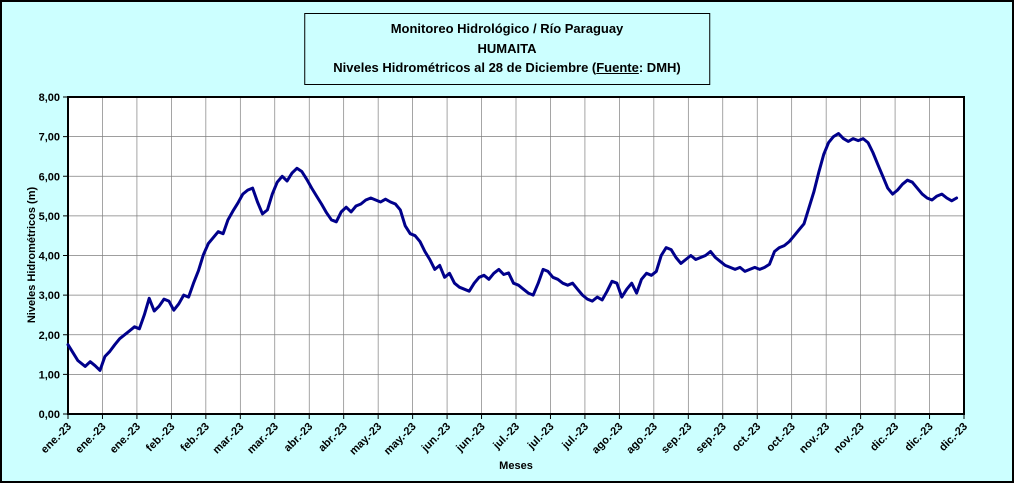 The image size is (1014, 483). What do you see at coordinates (32, 255) in the screenshot?
I see `y-axis-title: Niveles Hidrométricos (m)` at bounding box center [32, 255].